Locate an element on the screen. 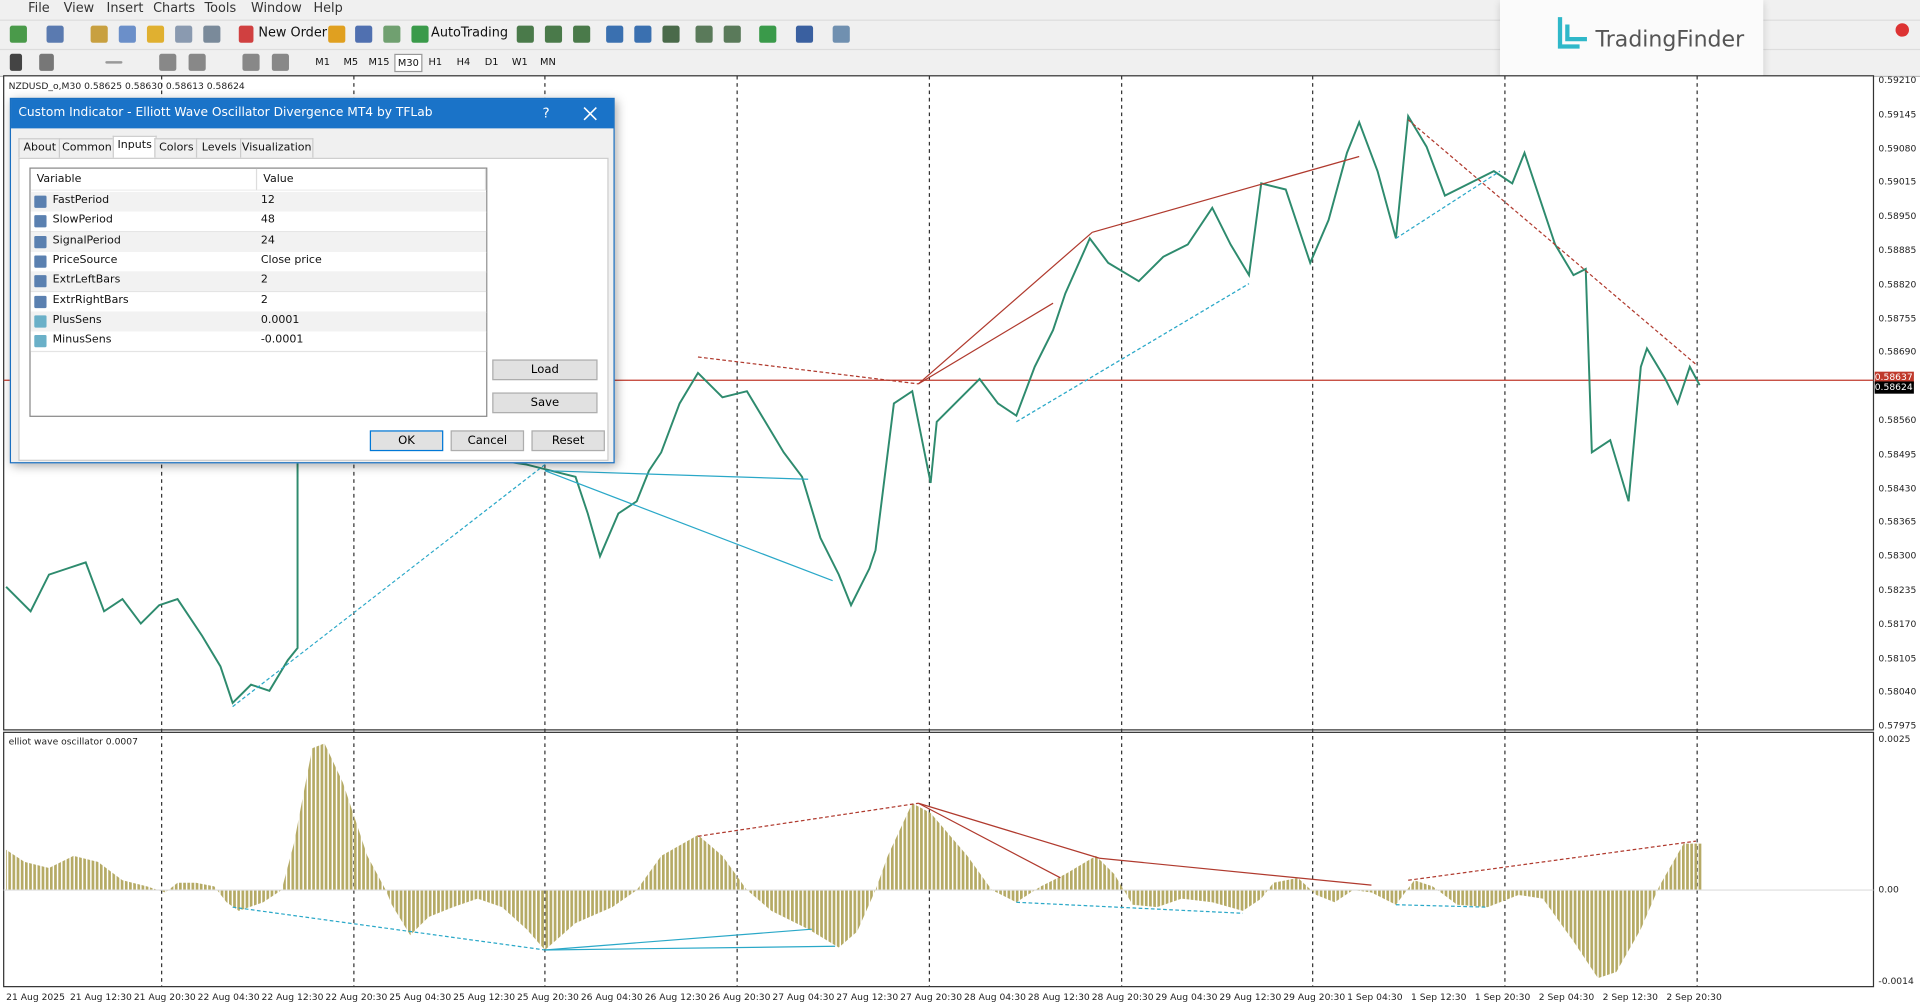 This screenshot has width=1920, height=1005. time-label: 21 Aug 20:30 is located at coordinates (164, 997).